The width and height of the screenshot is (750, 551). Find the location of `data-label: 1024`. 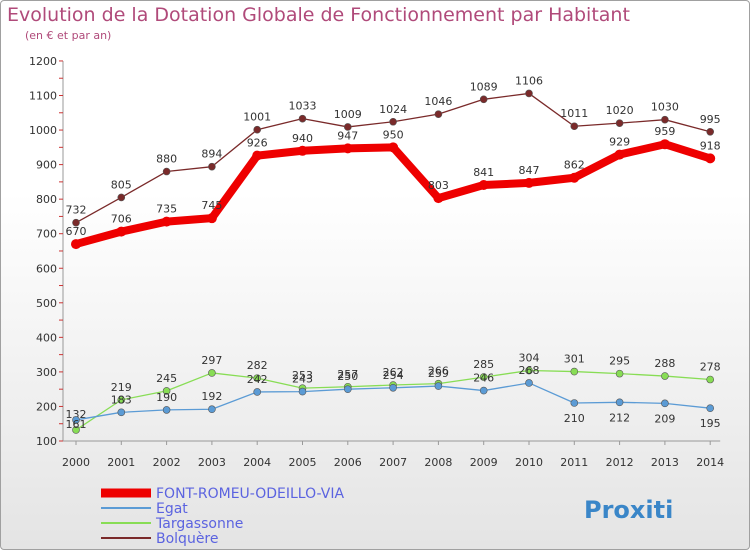

data-label: 1024 is located at coordinates (393, 109).